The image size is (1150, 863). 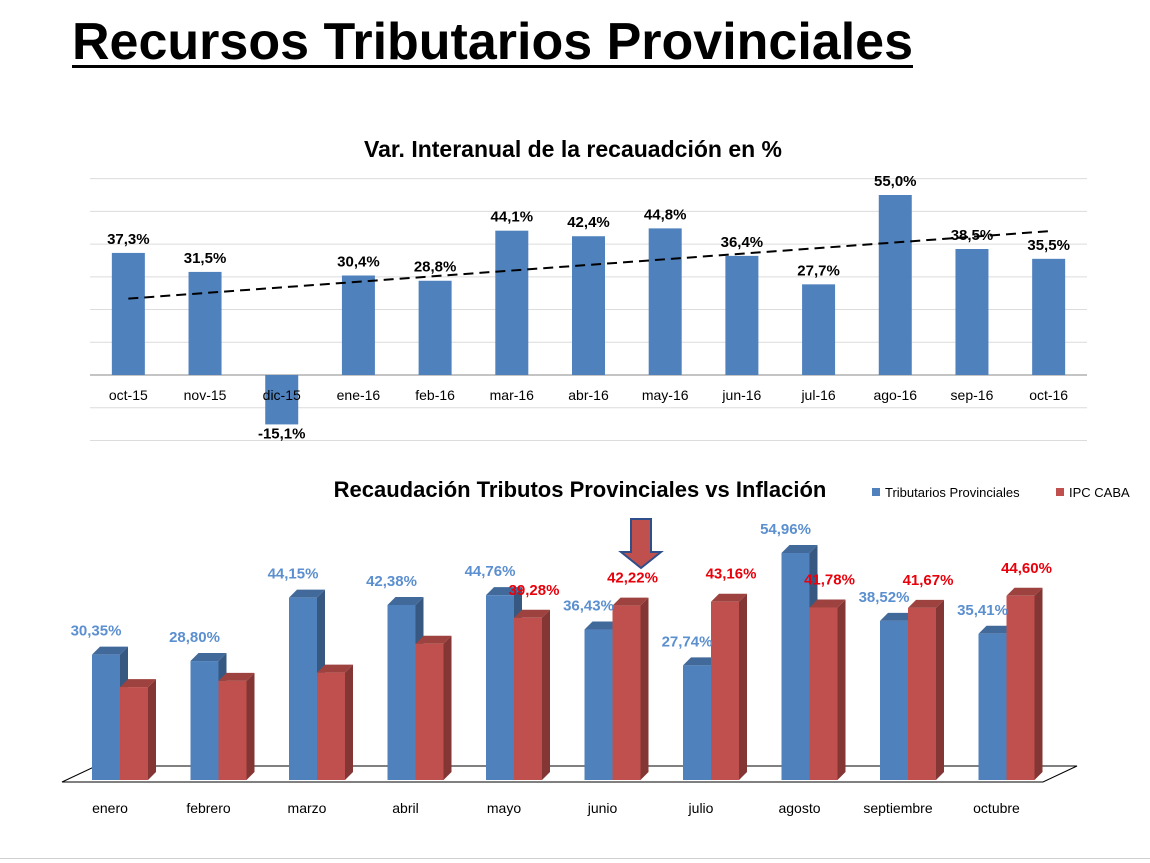 What do you see at coordinates (588, 395) in the screenshot?
I see `chart1-tick-label: abr-16` at bounding box center [588, 395].